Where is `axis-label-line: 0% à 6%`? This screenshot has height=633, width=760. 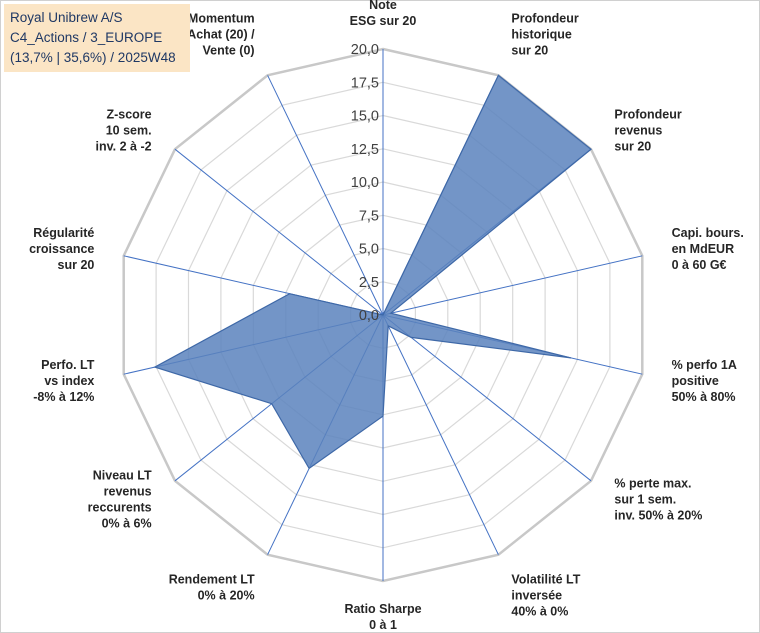 axis-label-line: 0% à 6% is located at coordinates (127, 524).